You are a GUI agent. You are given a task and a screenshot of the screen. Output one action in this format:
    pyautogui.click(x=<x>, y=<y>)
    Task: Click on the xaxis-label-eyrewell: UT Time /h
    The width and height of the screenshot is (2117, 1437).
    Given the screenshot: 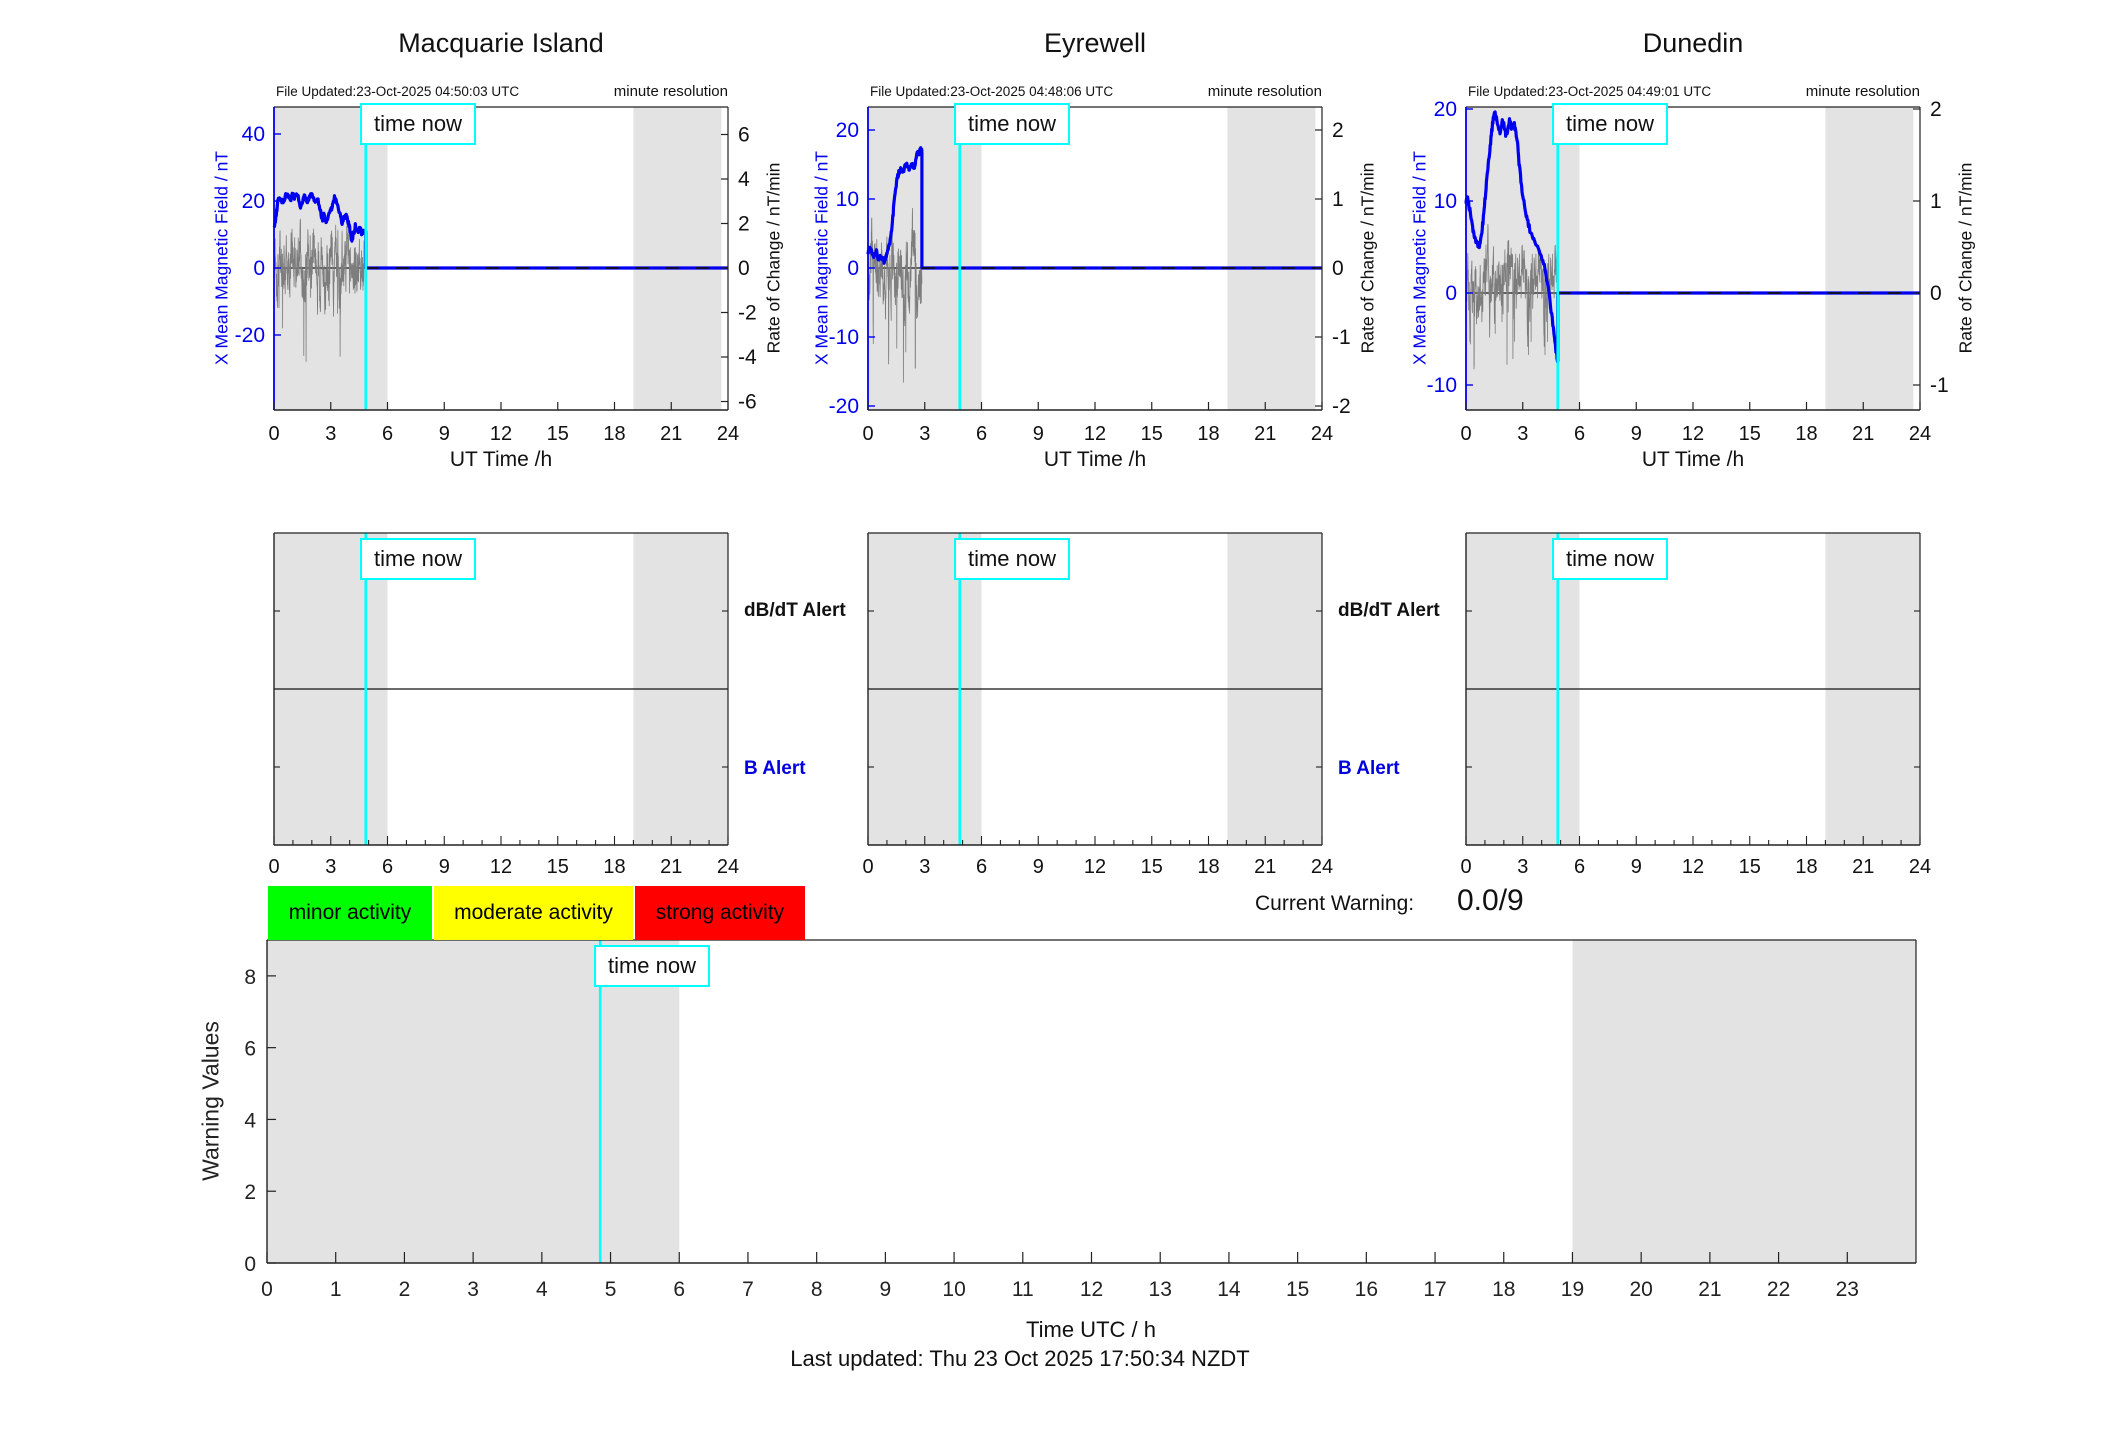 What is the action you would take?
    pyautogui.click(x=1095, y=459)
    